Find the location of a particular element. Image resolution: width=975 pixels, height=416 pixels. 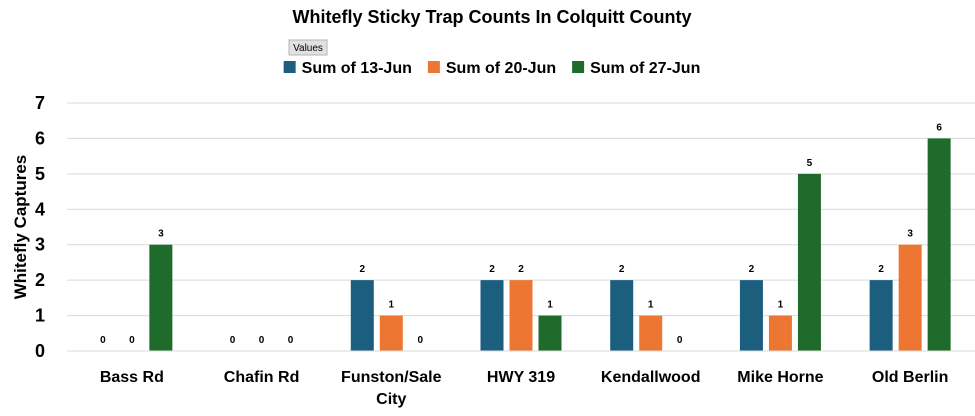

legend-label: Sum of 27-Jun is located at coordinates (645, 68).